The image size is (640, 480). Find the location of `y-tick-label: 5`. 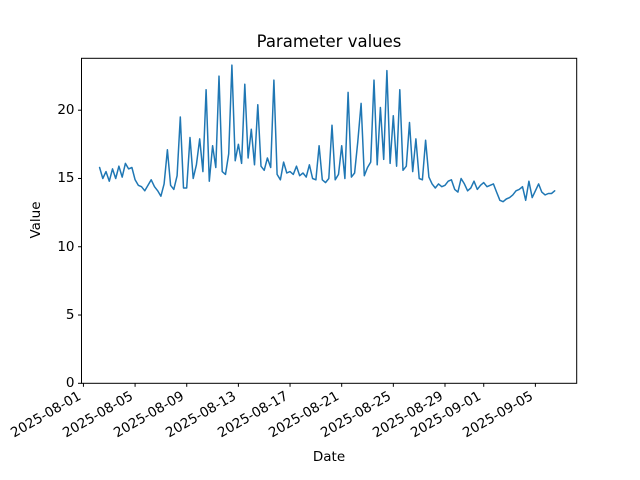

y-tick-label: 5 is located at coordinates (70, 315).